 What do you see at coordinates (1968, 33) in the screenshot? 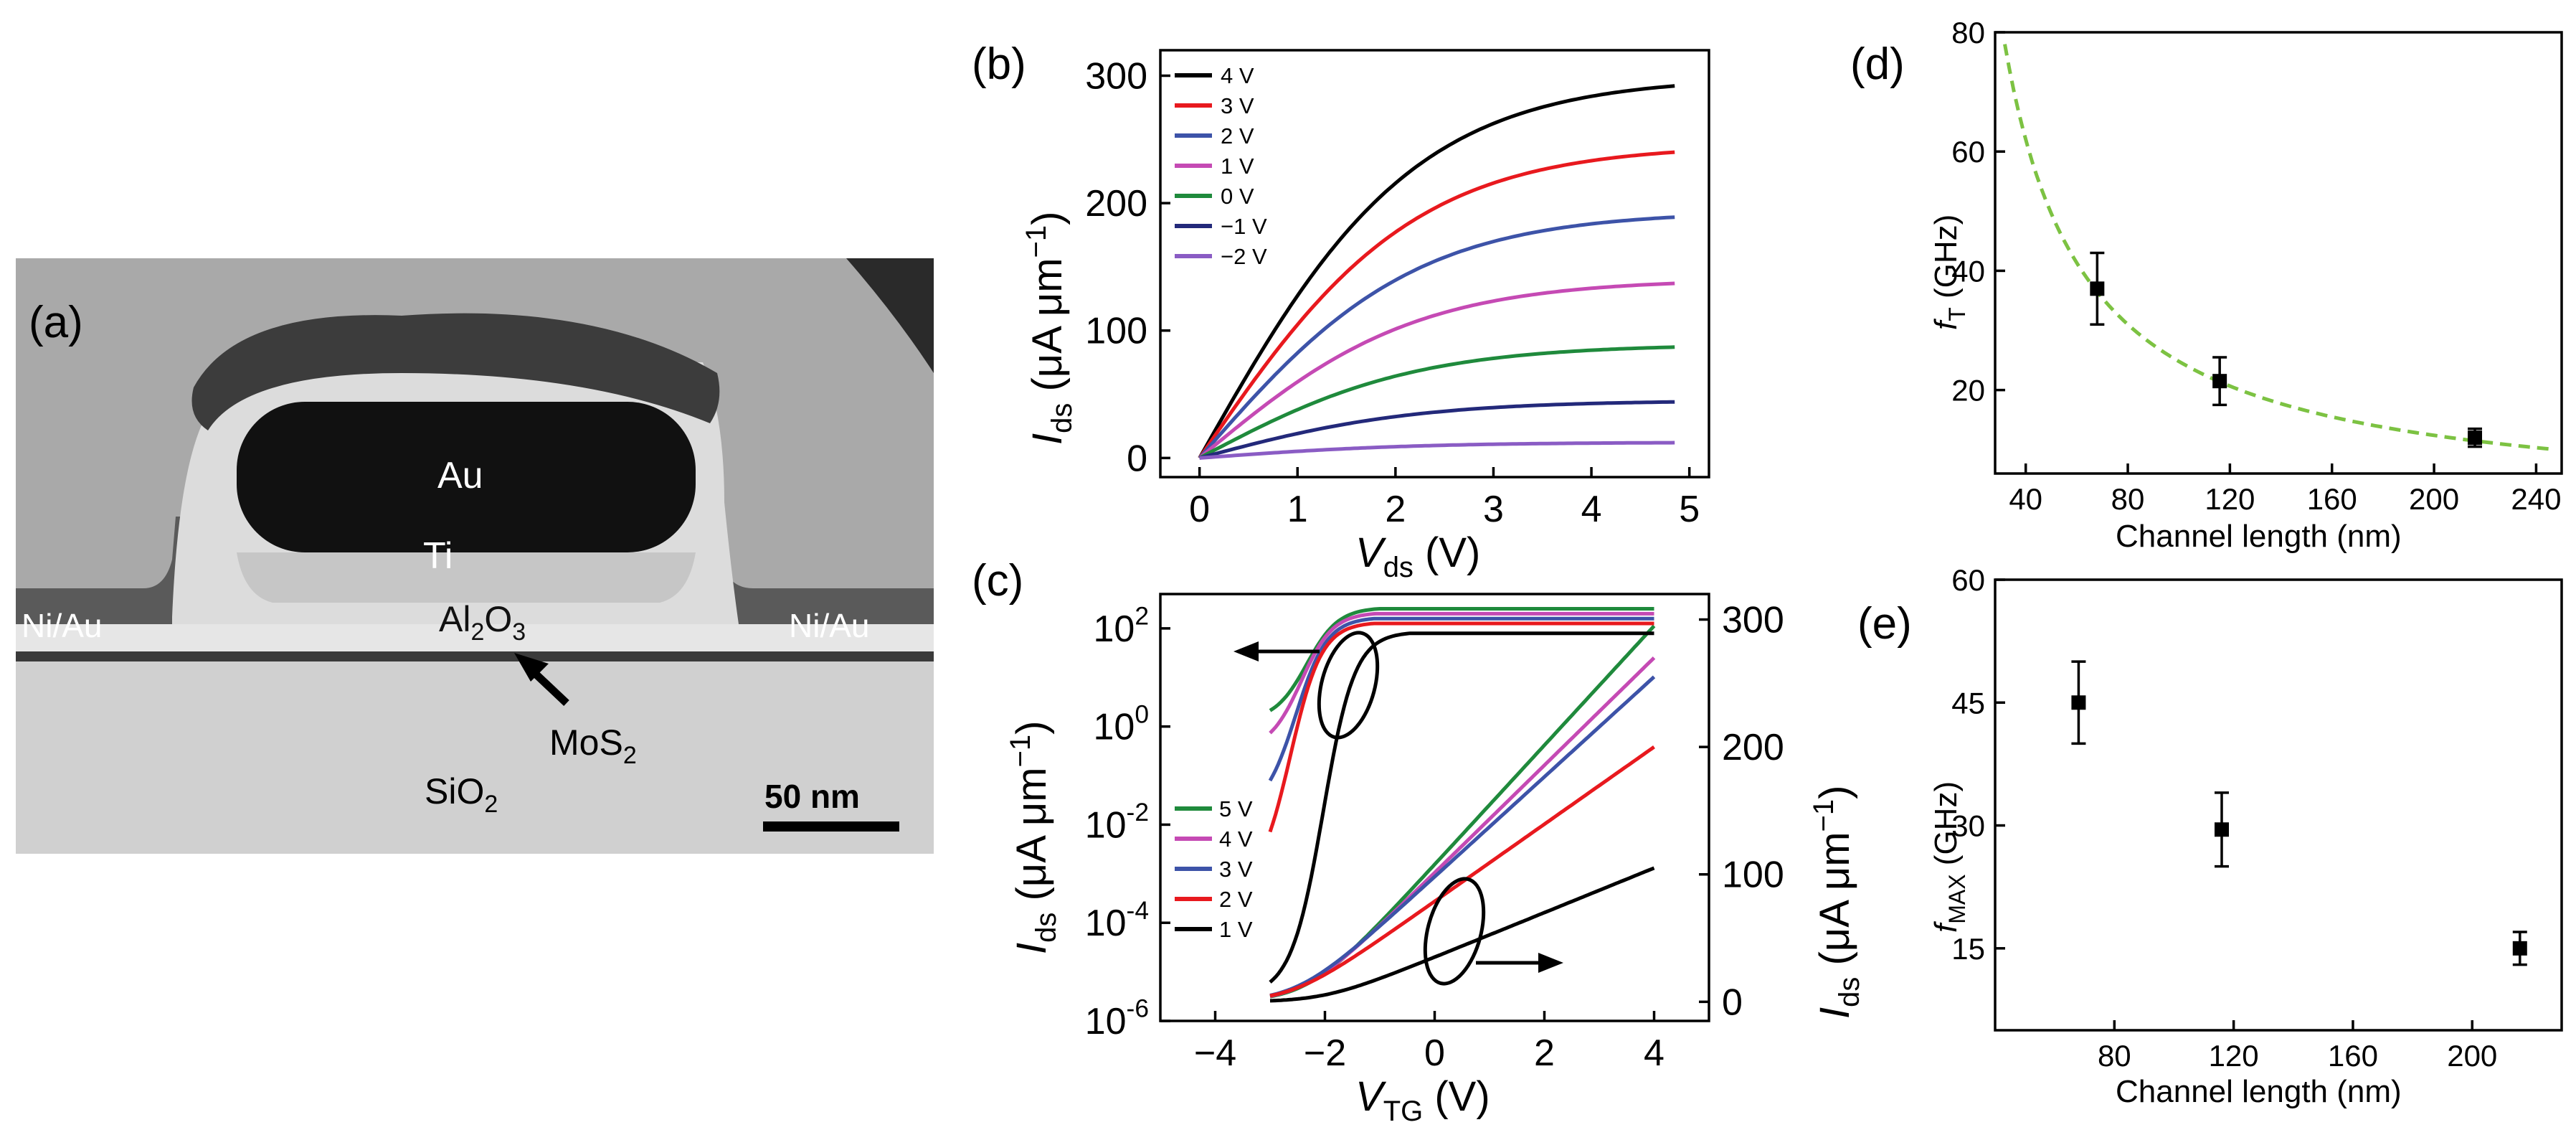
I see `y-tick-label: 80` at bounding box center [1968, 33].